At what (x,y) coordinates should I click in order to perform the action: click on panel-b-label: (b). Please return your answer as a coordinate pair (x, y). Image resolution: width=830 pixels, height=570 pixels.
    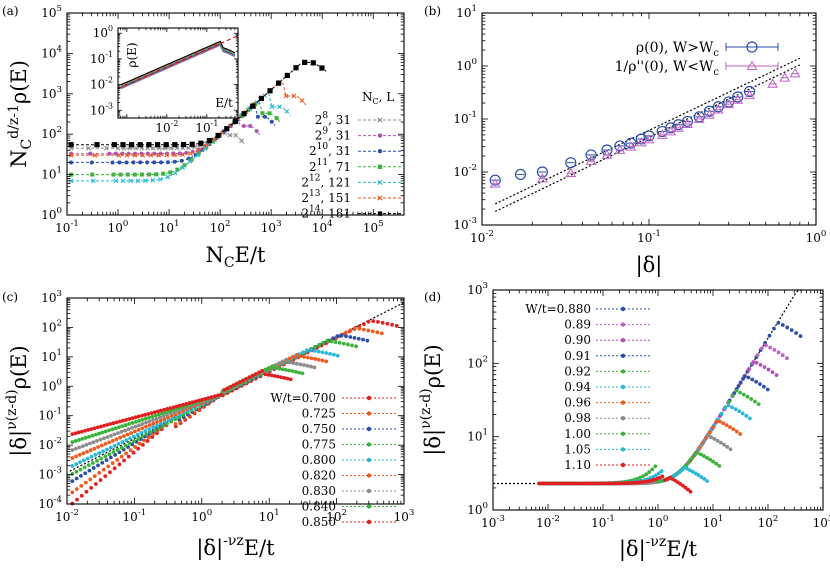
    Looking at the image, I should click on (432, 11).